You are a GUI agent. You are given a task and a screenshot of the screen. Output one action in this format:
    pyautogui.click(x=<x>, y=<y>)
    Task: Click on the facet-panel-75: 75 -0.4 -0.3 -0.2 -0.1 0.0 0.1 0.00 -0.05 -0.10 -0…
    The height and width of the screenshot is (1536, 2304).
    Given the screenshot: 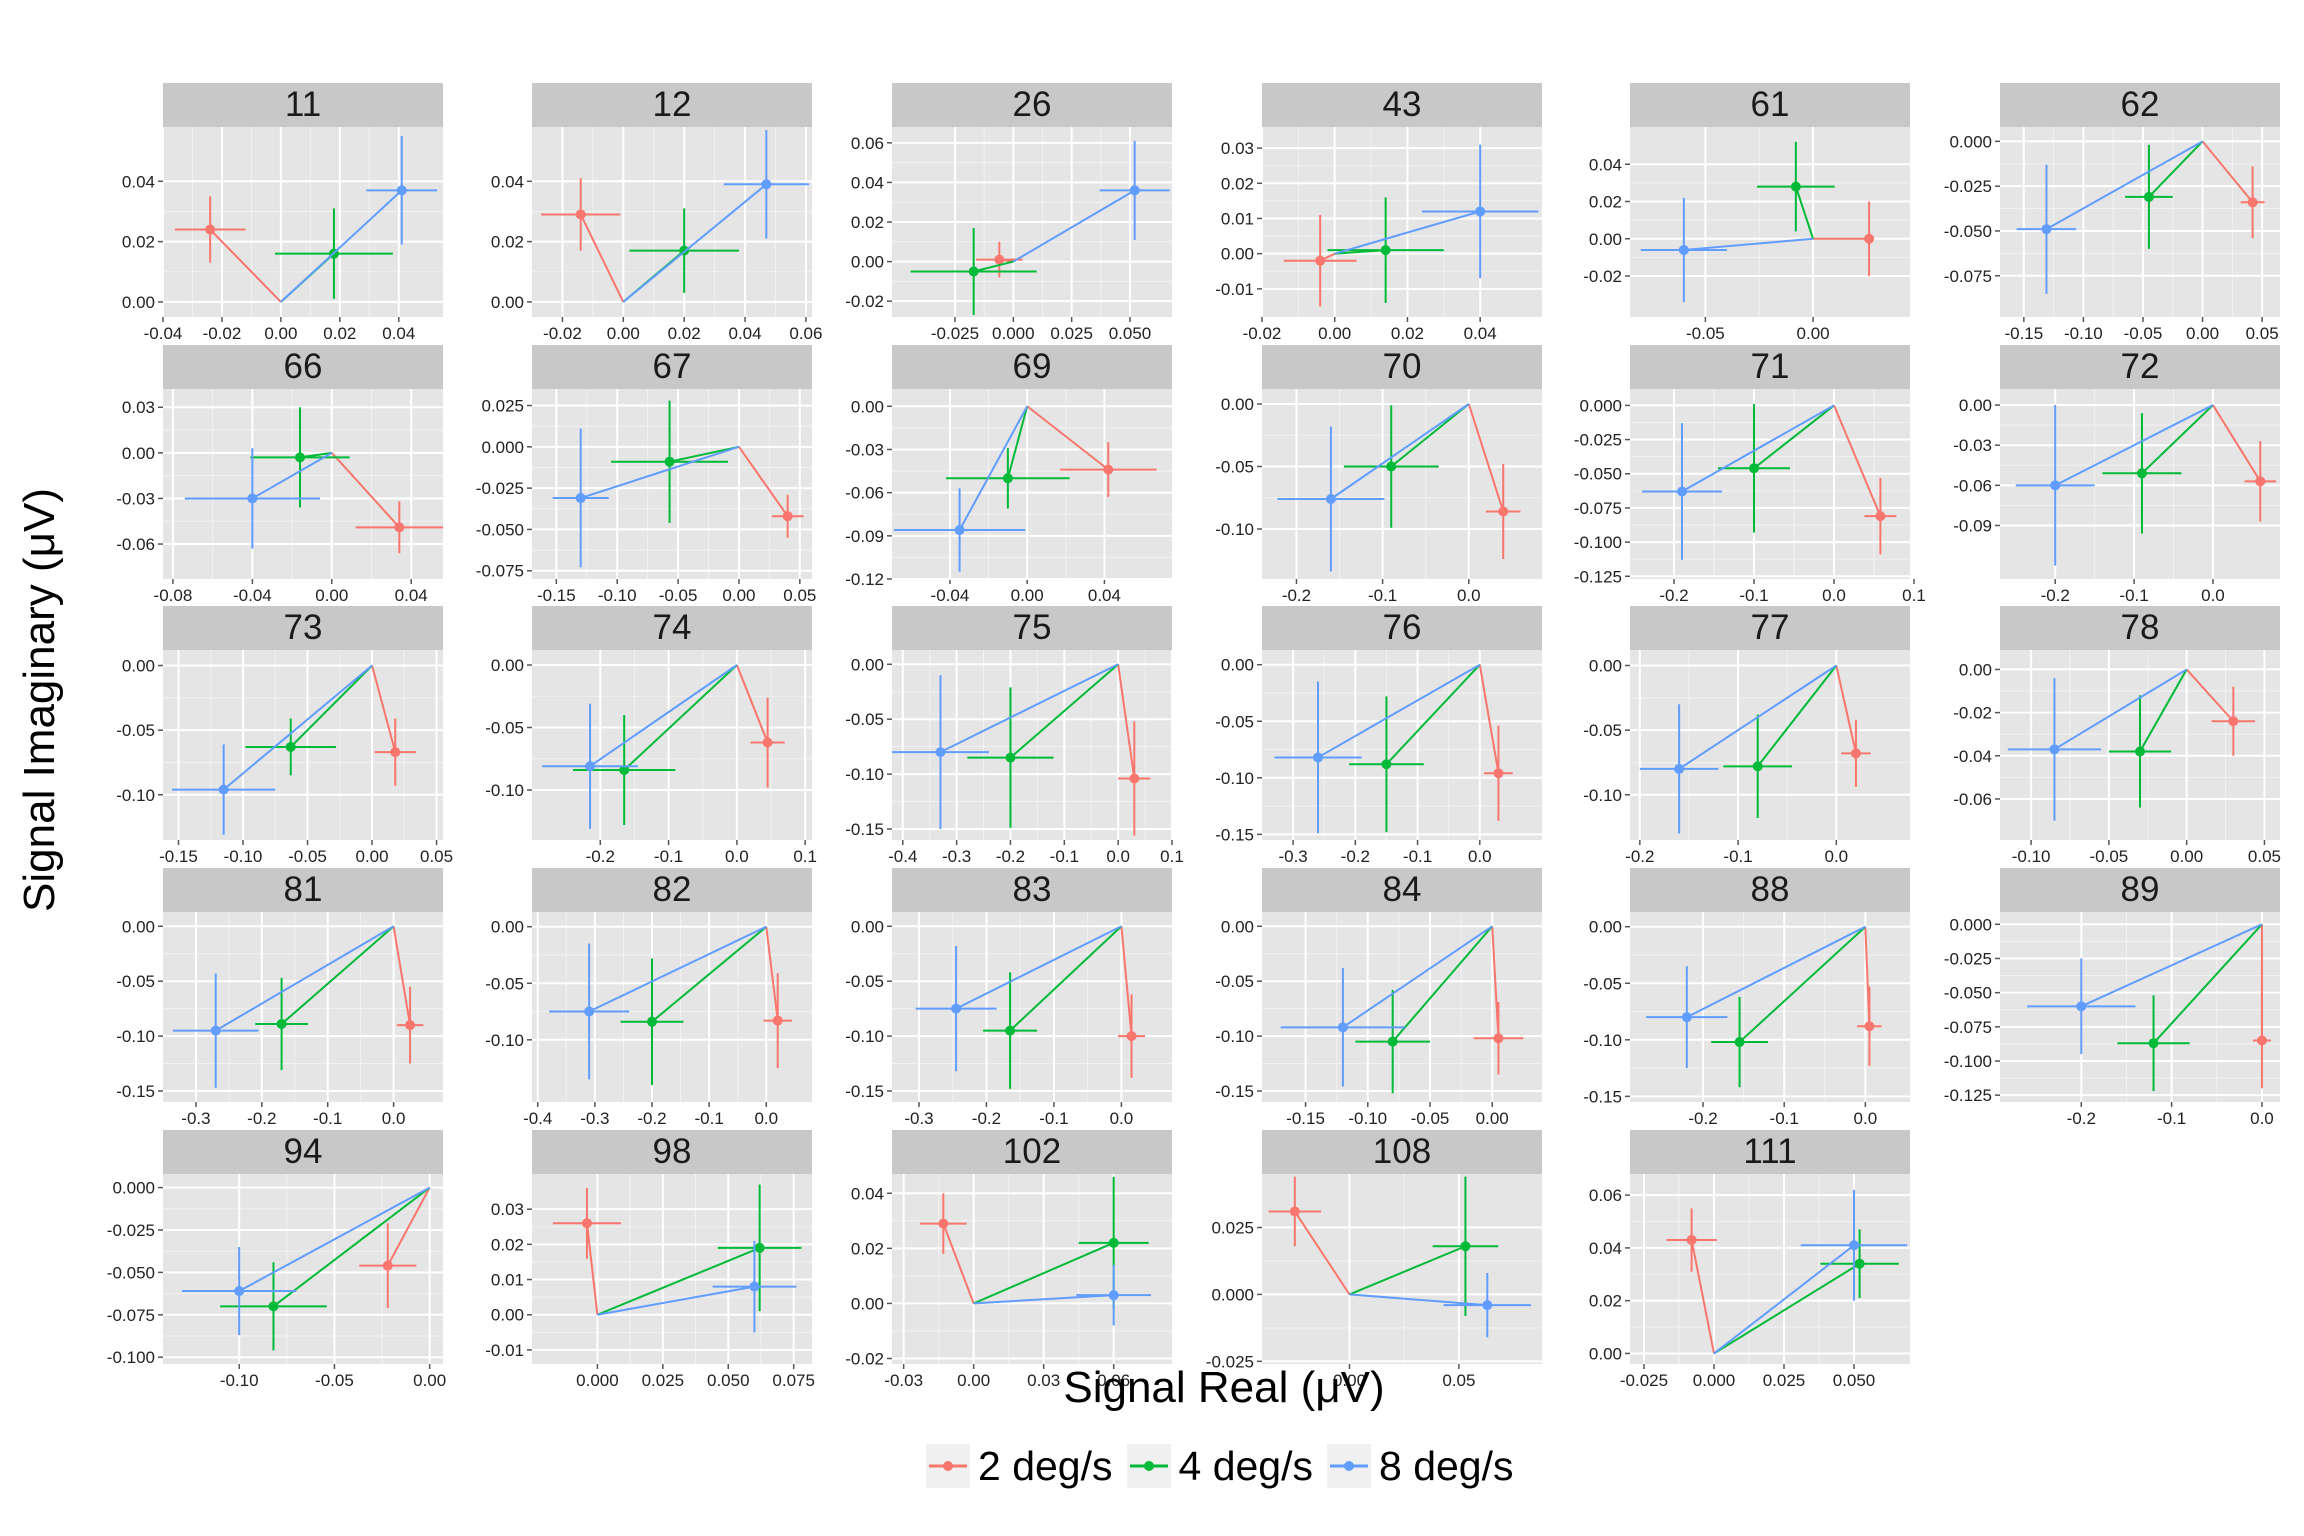 What is the action you would take?
    pyautogui.click(x=1014, y=736)
    